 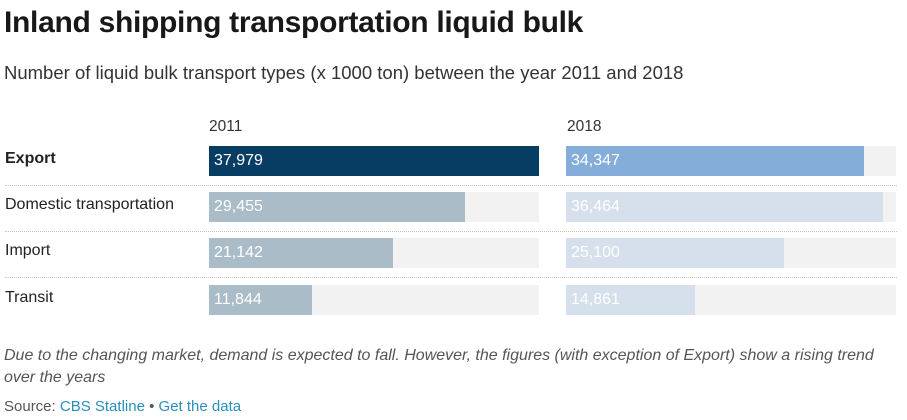 I want to click on bar-track-2011-domestic-transportation: 29,455, so click(x=374, y=207).